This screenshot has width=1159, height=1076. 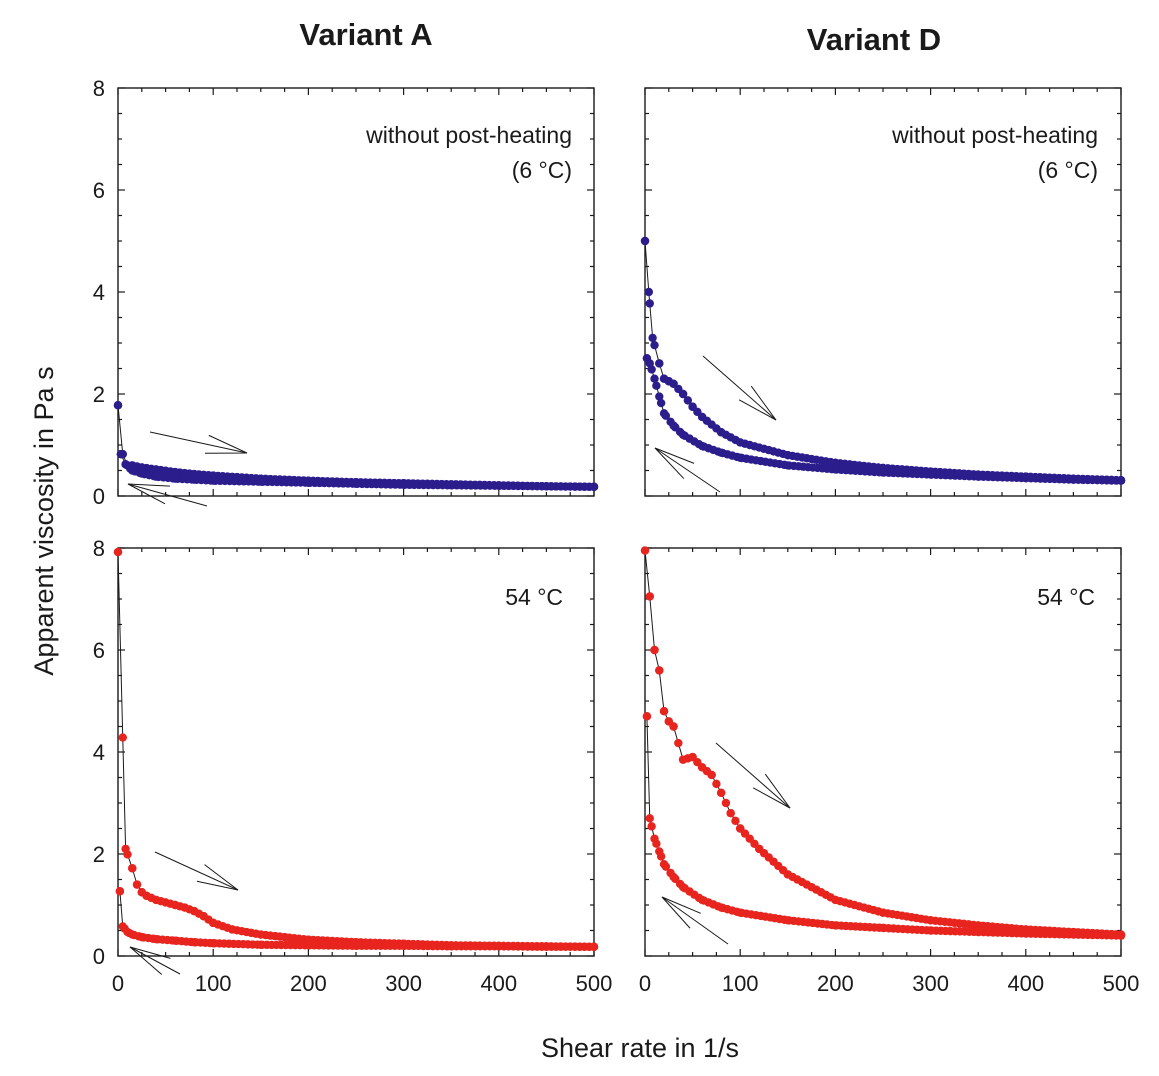 What do you see at coordinates (994, 135) in the screenshot?
I see `panel-annotation: without post-heating` at bounding box center [994, 135].